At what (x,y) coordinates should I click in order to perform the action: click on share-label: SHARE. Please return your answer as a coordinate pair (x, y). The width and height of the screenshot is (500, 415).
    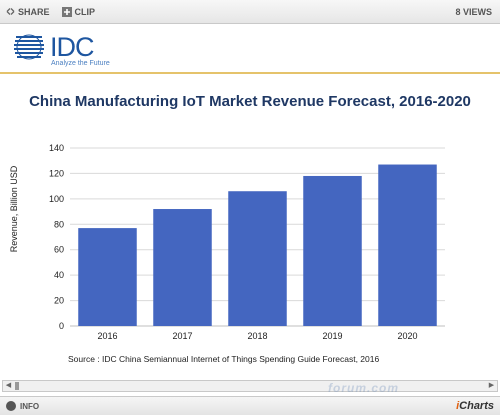
    Looking at the image, I should click on (34, 11).